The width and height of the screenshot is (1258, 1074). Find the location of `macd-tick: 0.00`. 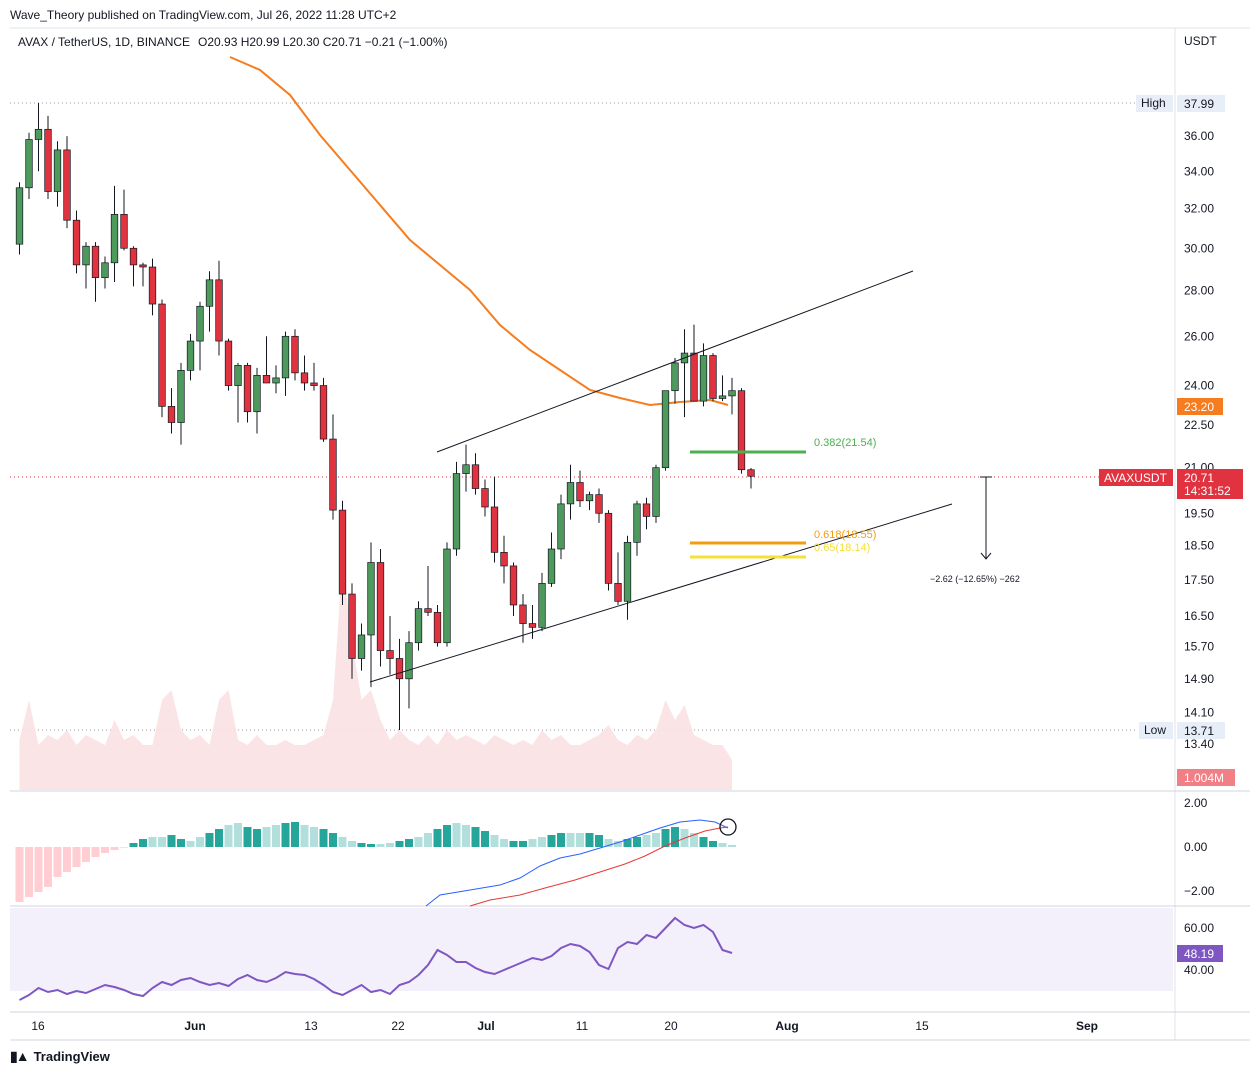

macd-tick: 0.00 is located at coordinates (1196, 847).